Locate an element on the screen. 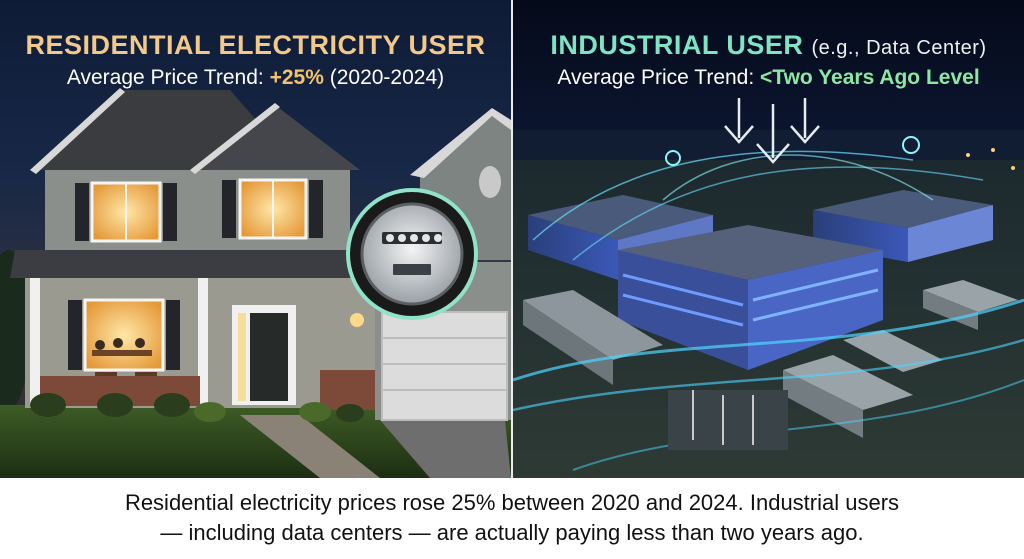 The image size is (1024, 559). residential-heading: RESIDENTIAL ELECTRICITY USER is located at coordinates (255, 45).